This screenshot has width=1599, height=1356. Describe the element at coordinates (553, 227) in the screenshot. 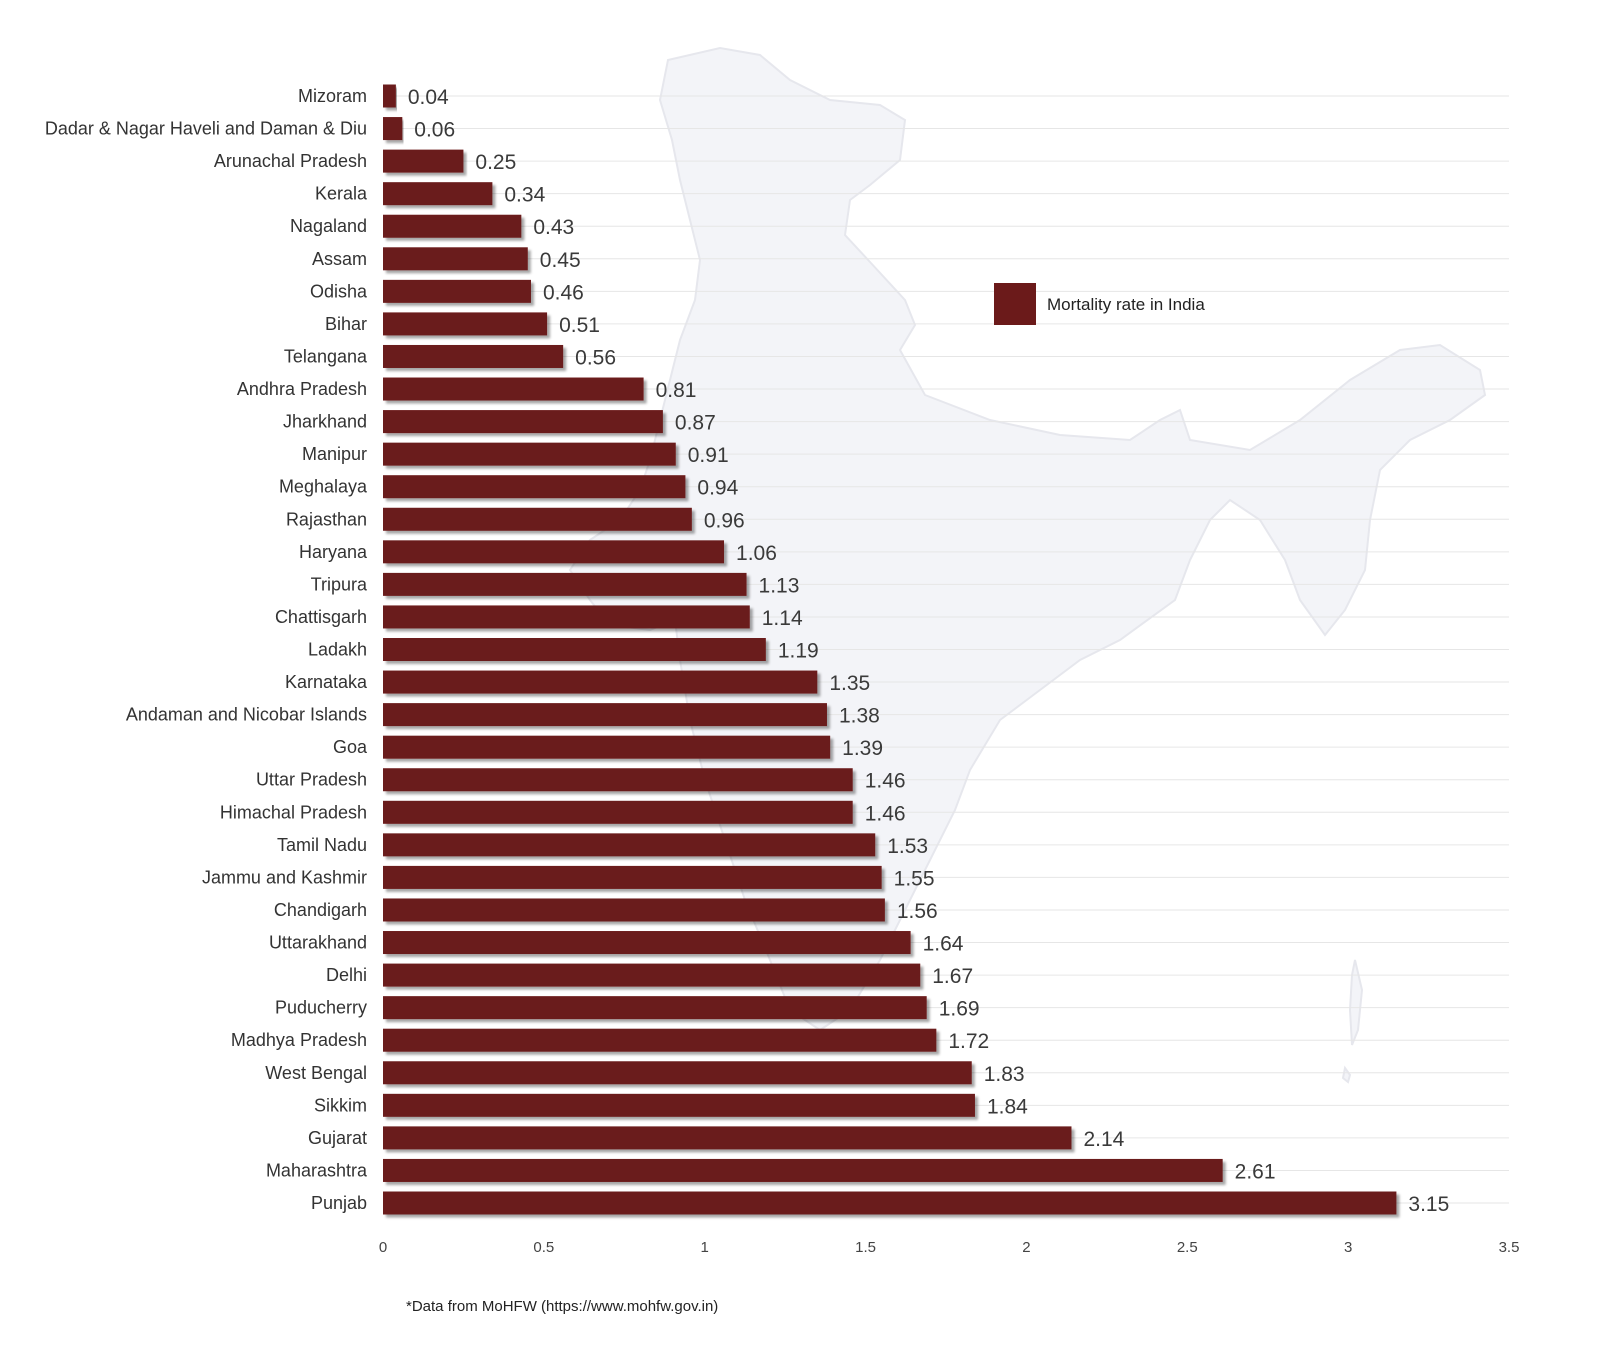

I see `value-label: 0.43` at that location.